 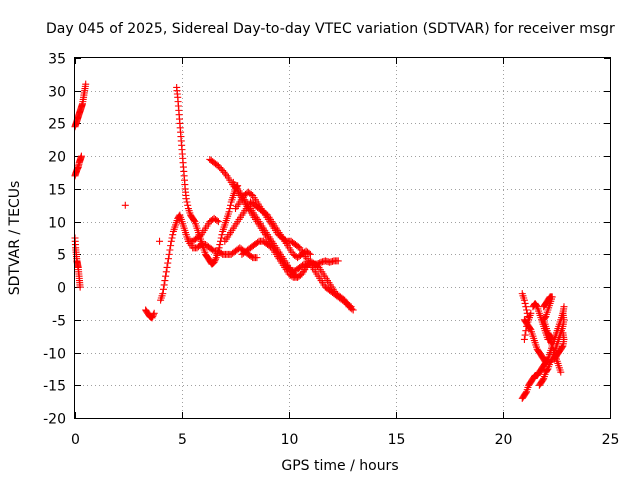 What do you see at coordinates (339, 466) in the screenshot?
I see `x-axis-label: GPS time / hours` at bounding box center [339, 466].